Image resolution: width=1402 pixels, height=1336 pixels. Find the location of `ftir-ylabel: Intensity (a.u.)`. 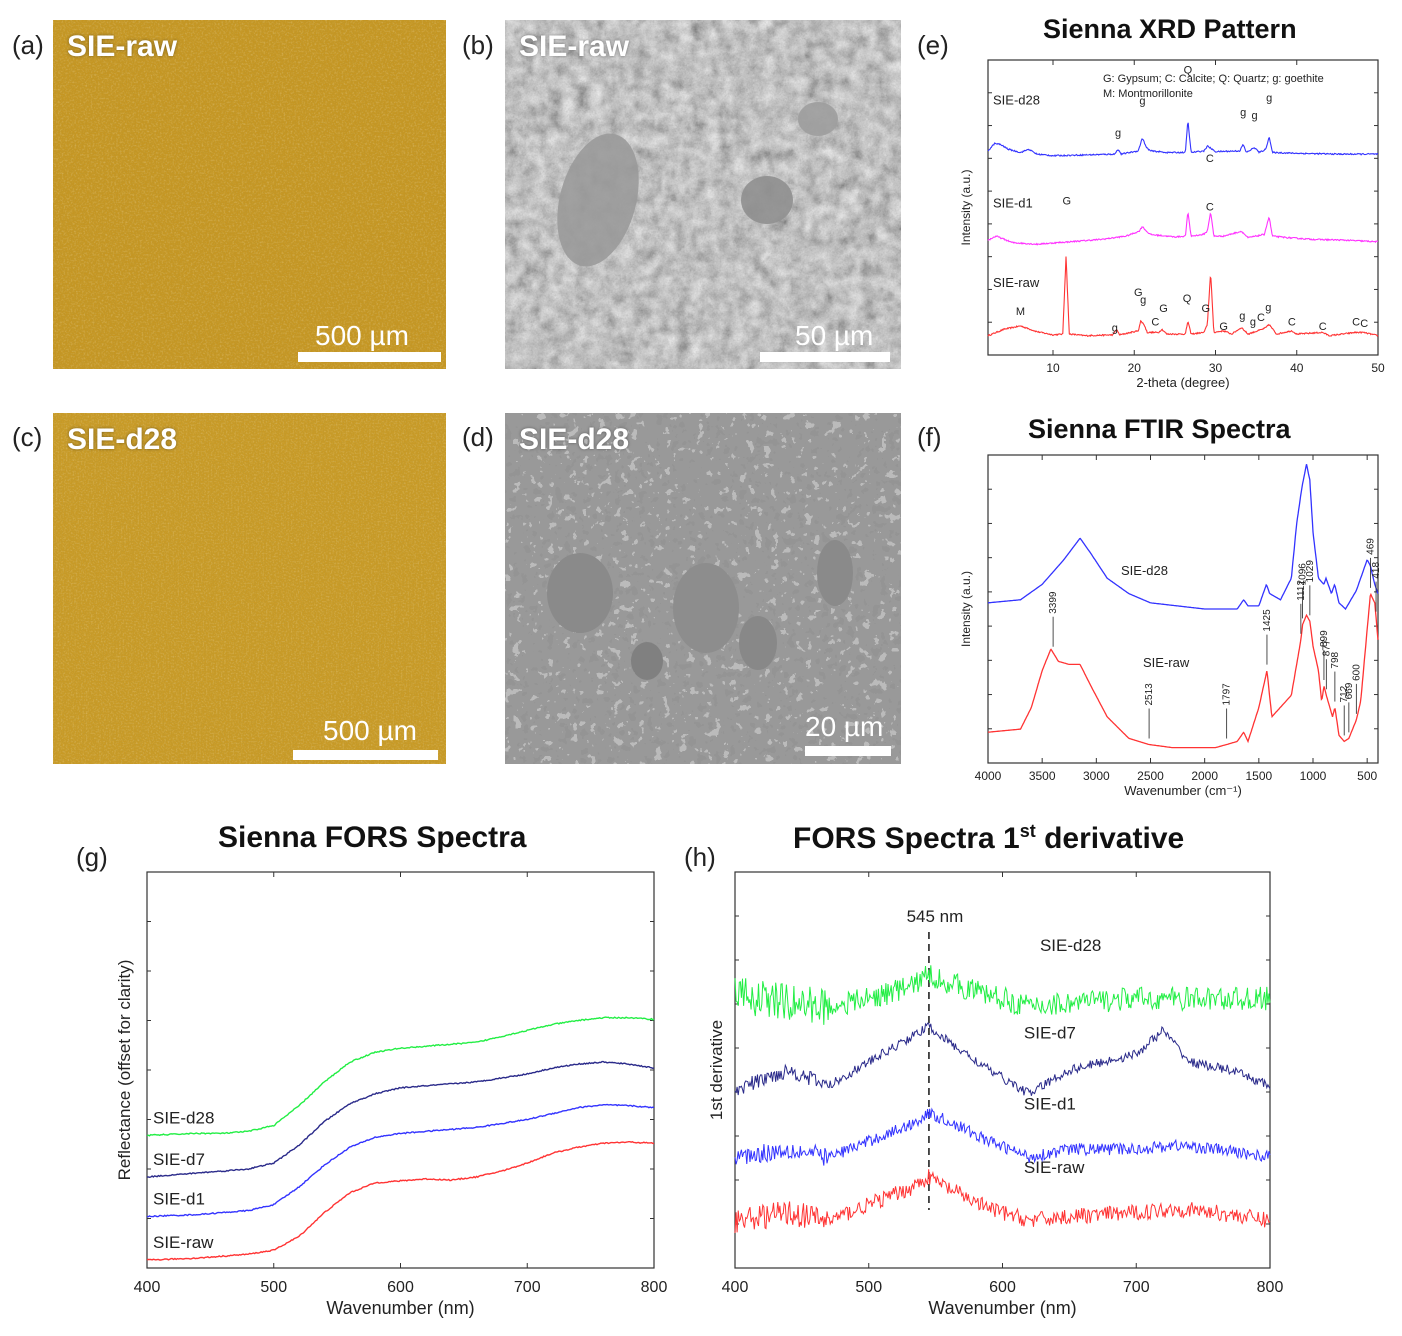

ftir-ylabel: Intensity (a.u.) is located at coordinates (966, 609).